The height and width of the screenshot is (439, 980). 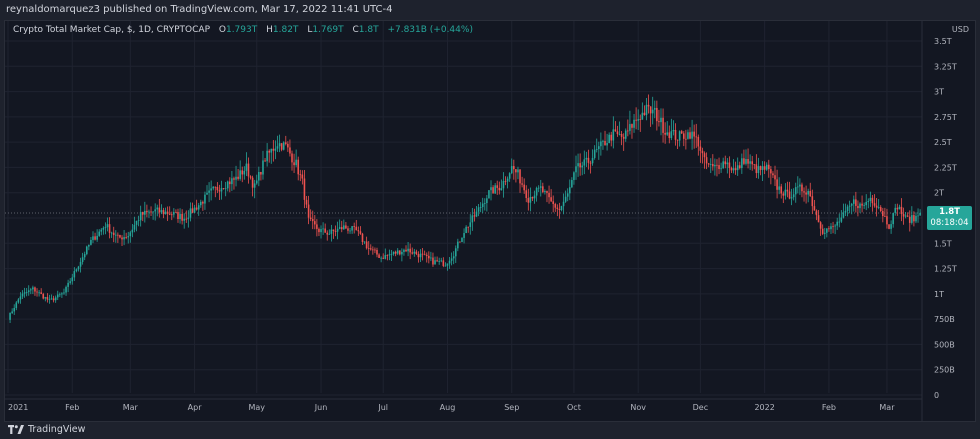 What do you see at coordinates (368, 30) in the screenshot?
I see `close-value: 1.8T` at bounding box center [368, 30].